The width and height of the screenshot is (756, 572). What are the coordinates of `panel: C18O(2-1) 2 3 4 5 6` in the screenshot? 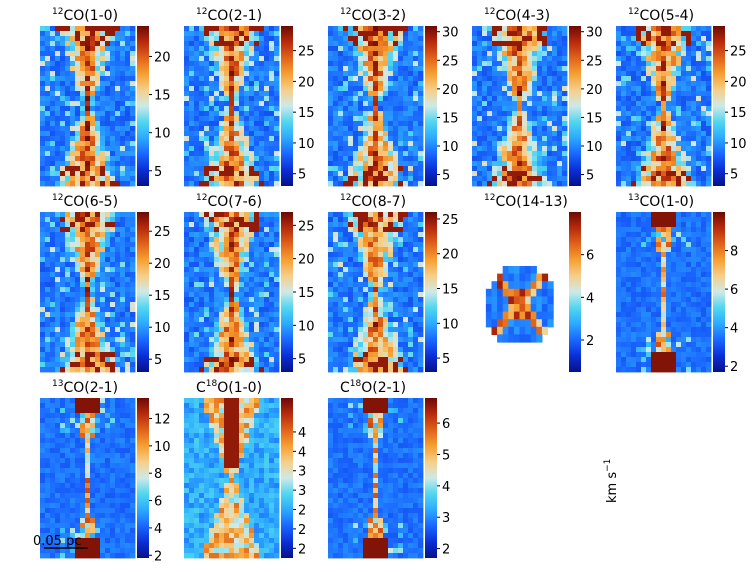 It's located at (389, 469).